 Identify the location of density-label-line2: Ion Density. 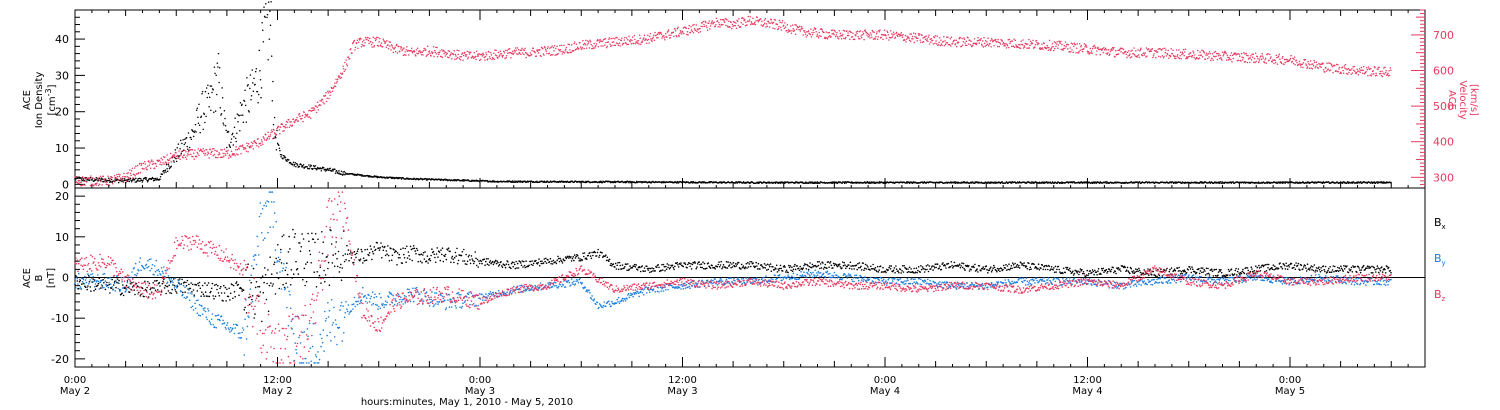
(39, 100).